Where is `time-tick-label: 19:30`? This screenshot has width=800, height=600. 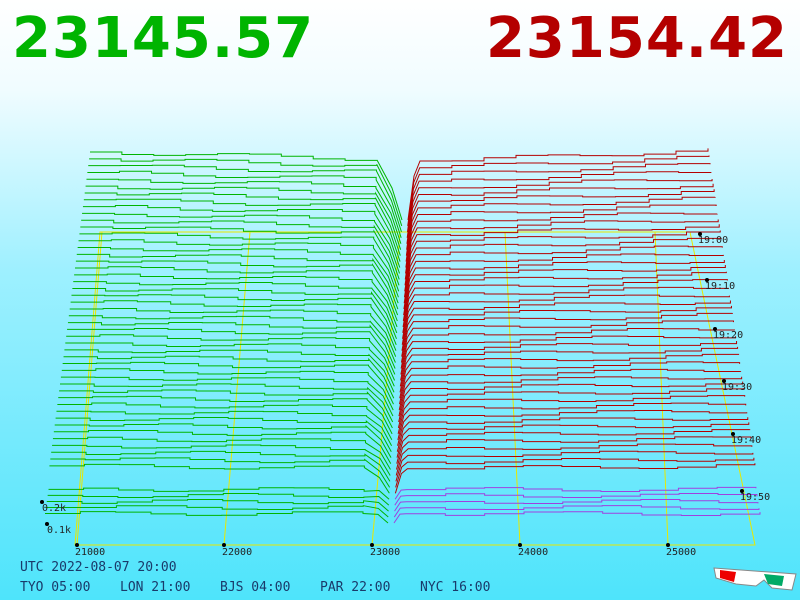
time-tick-label: 19:30 is located at coordinates (737, 387).